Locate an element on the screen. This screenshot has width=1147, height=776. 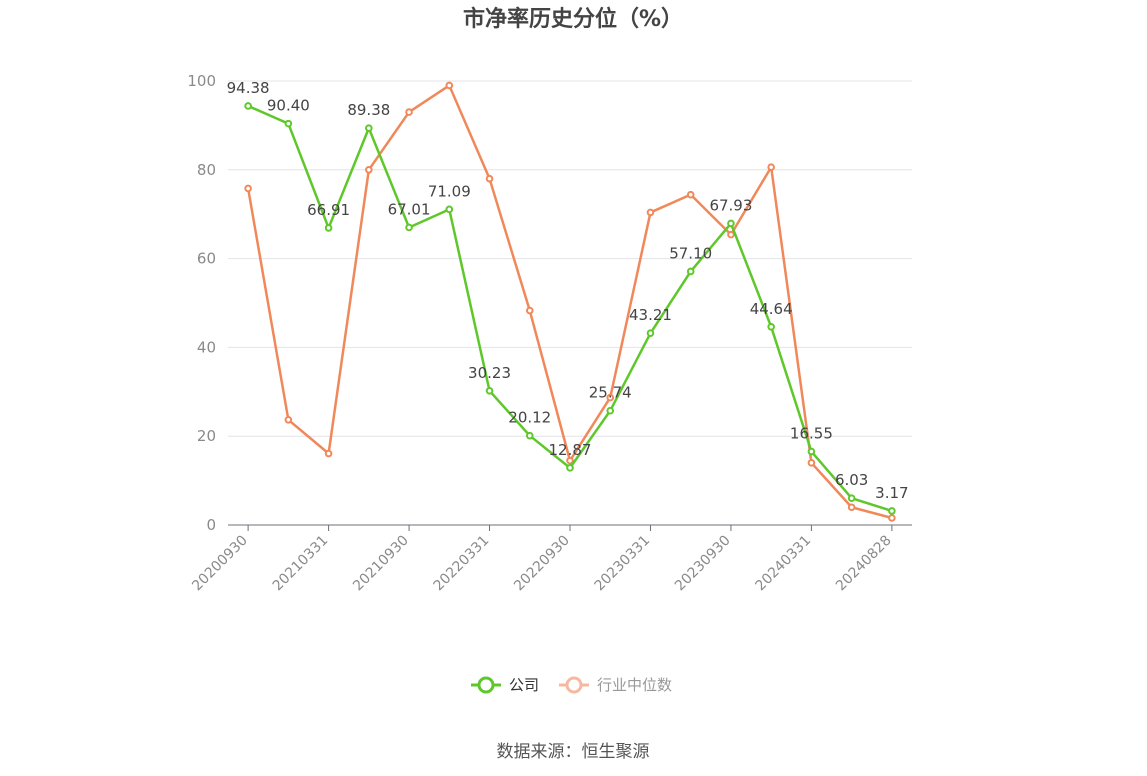
x-tick-label: 20230331 is located at coordinates (623, 564).